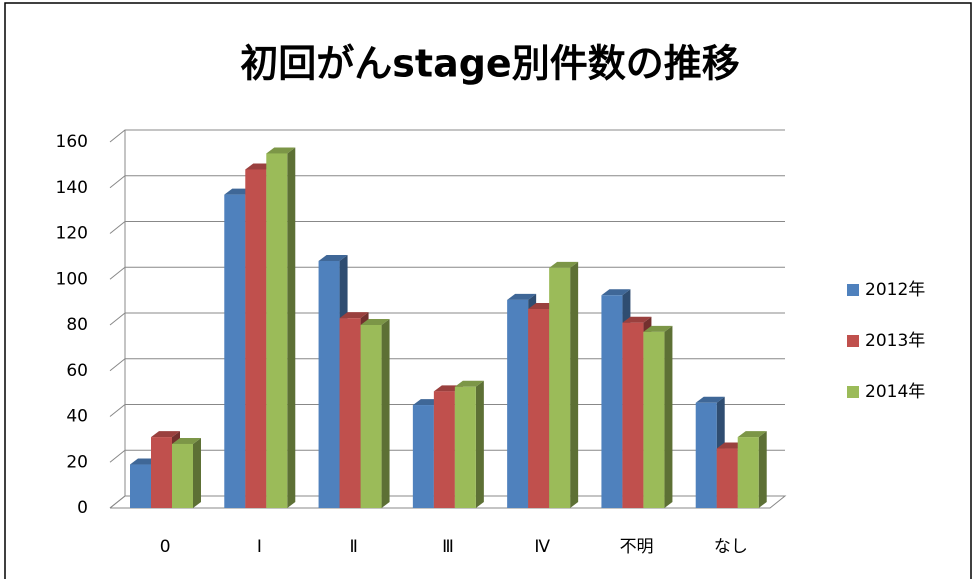 The image size is (980, 579). What do you see at coordinates (637, 547) in the screenshot?
I see `x-tick-label: 不明` at bounding box center [637, 547].